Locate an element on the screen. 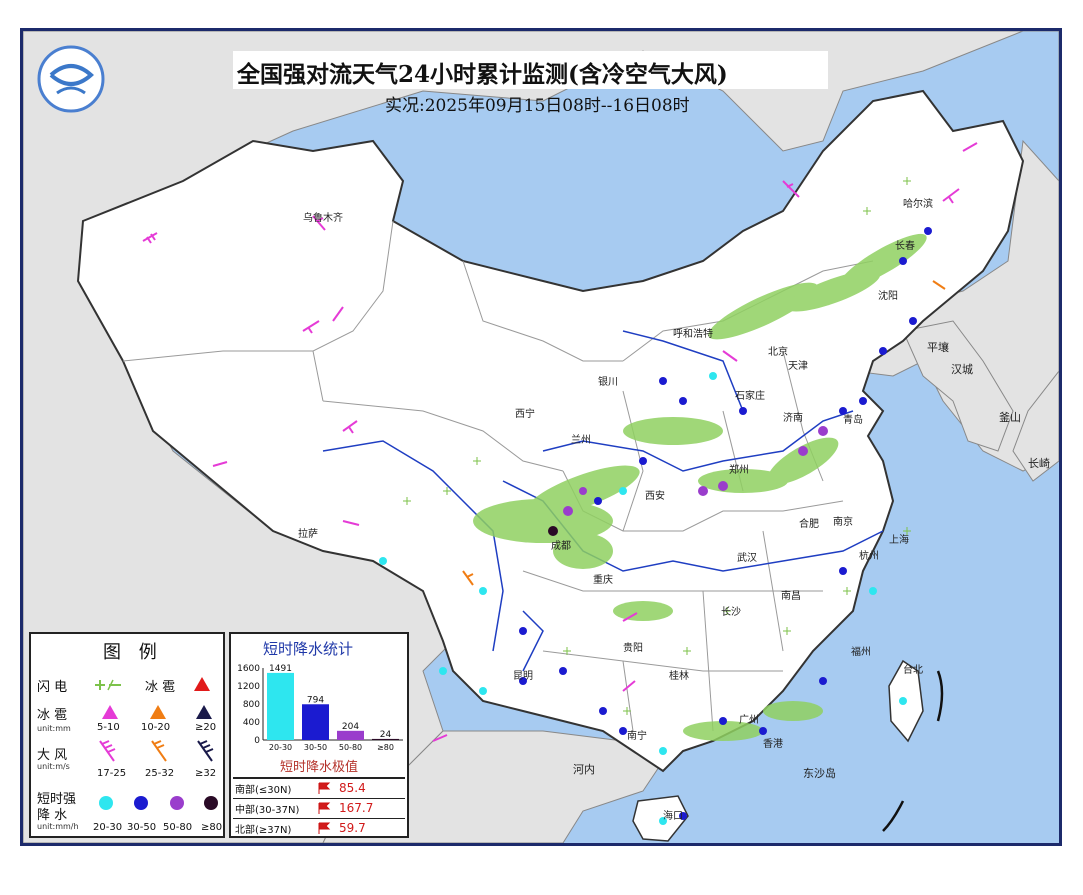 This screenshot has height=895, width=1083. legend-hail-label: 冰 雹 is located at coordinates (52, 715).